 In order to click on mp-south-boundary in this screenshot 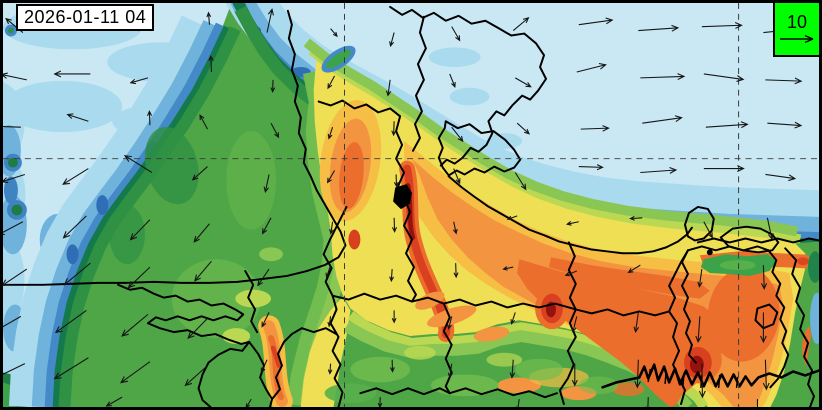, I will do `click(458, 393)`.